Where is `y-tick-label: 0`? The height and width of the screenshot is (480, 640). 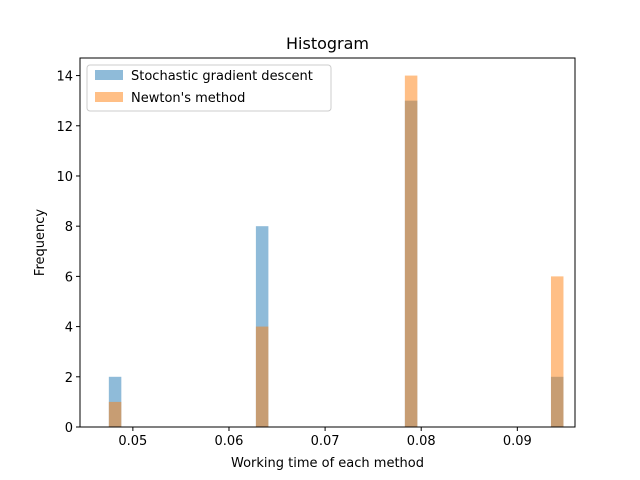 y-tick-label: 0 is located at coordinates (69, 428).